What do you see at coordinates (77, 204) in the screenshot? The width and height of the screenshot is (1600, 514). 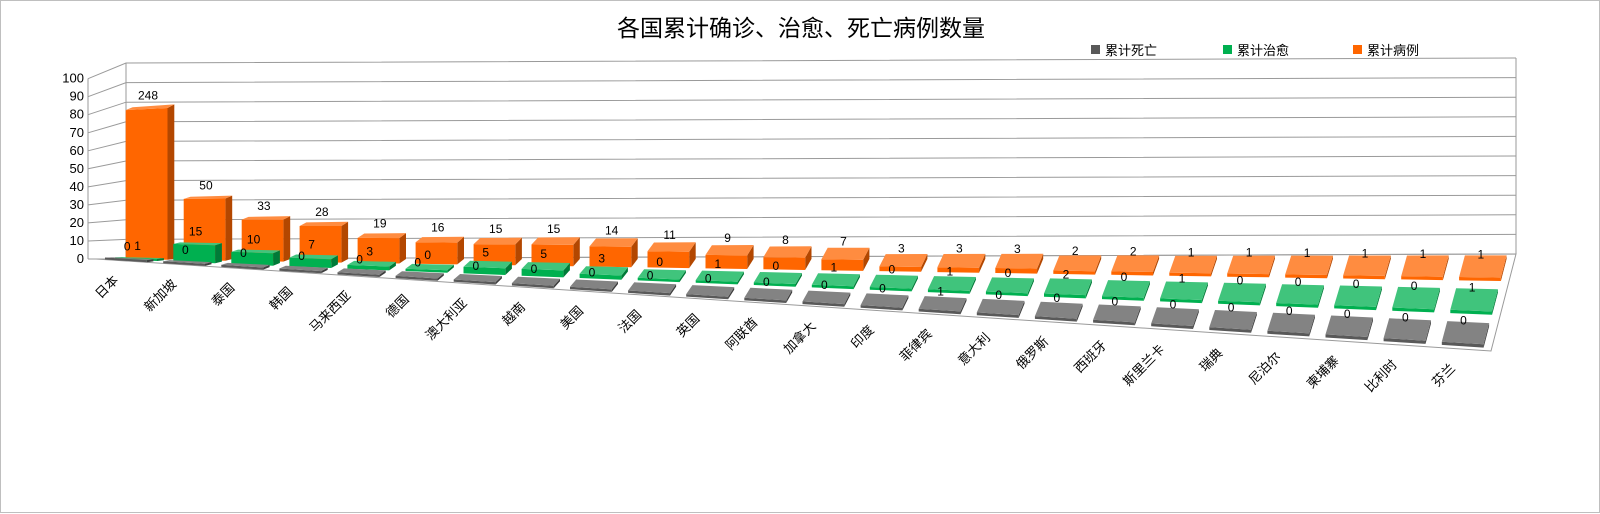 I see `y-tick-label: 30` at bounding box center [77, 204].